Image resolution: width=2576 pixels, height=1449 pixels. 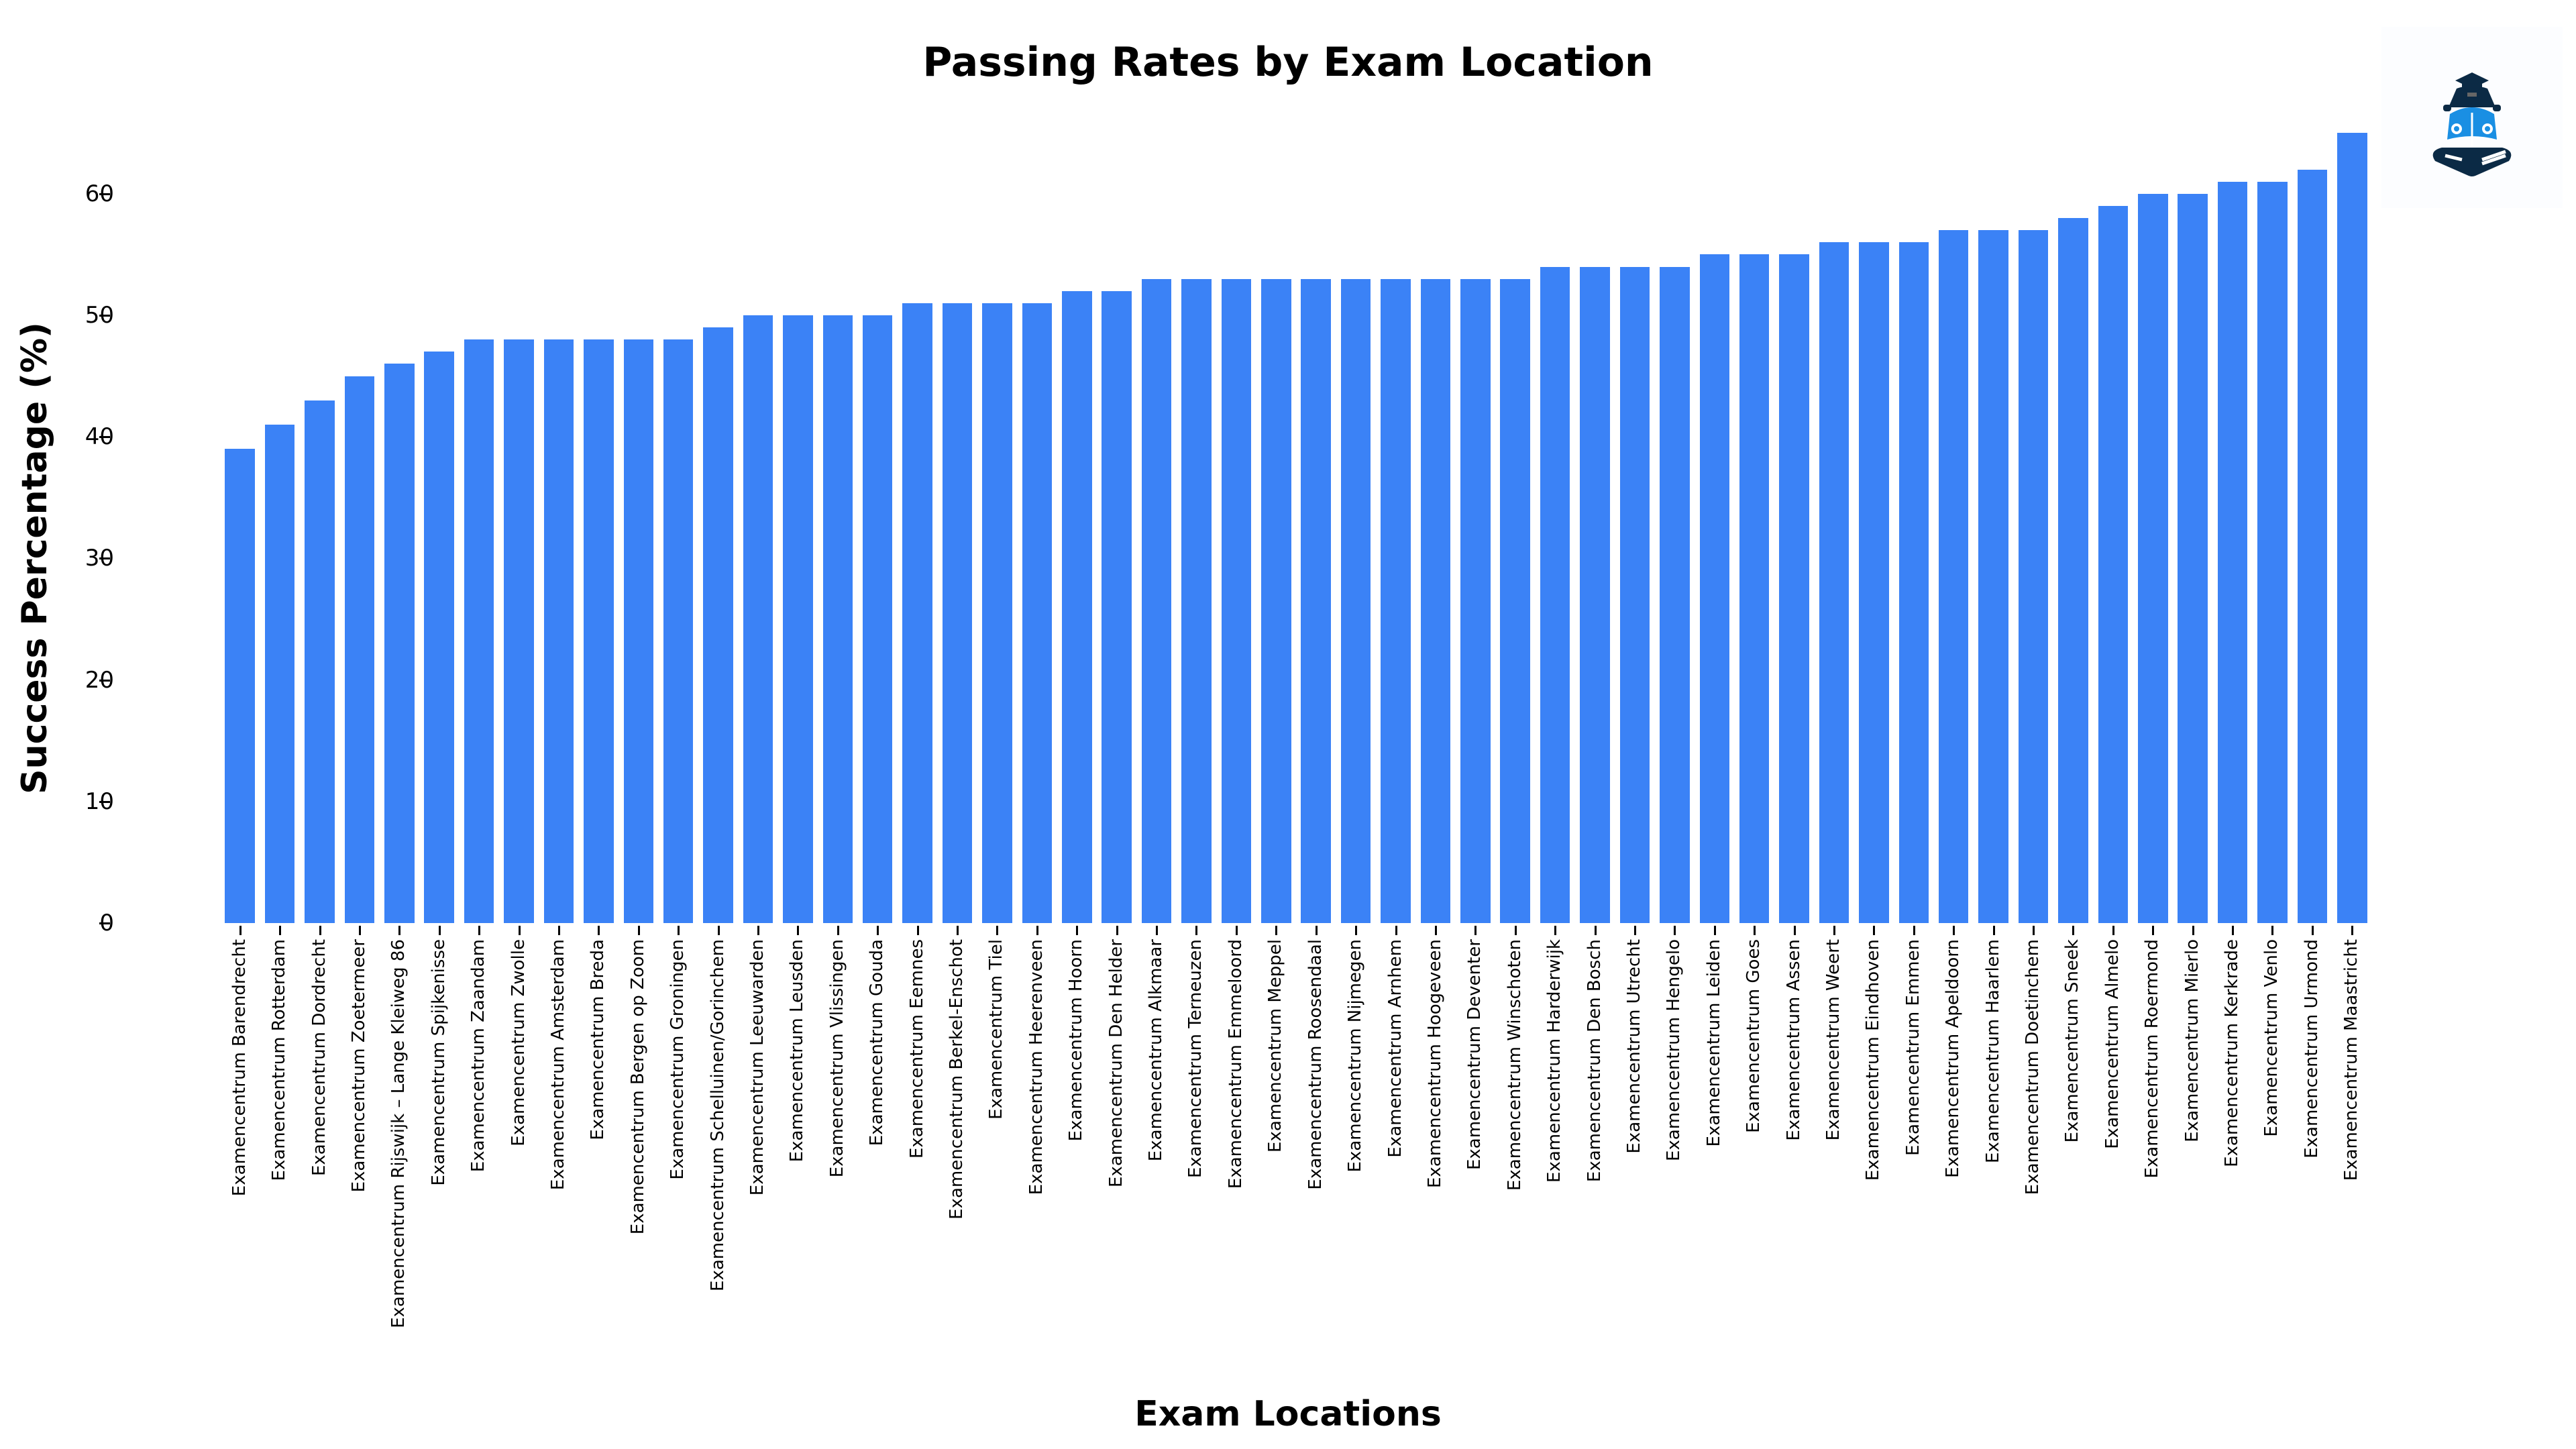 I want to click on x-tick-label: Examencentrum Zaandam, so click(x=478, y=1056).